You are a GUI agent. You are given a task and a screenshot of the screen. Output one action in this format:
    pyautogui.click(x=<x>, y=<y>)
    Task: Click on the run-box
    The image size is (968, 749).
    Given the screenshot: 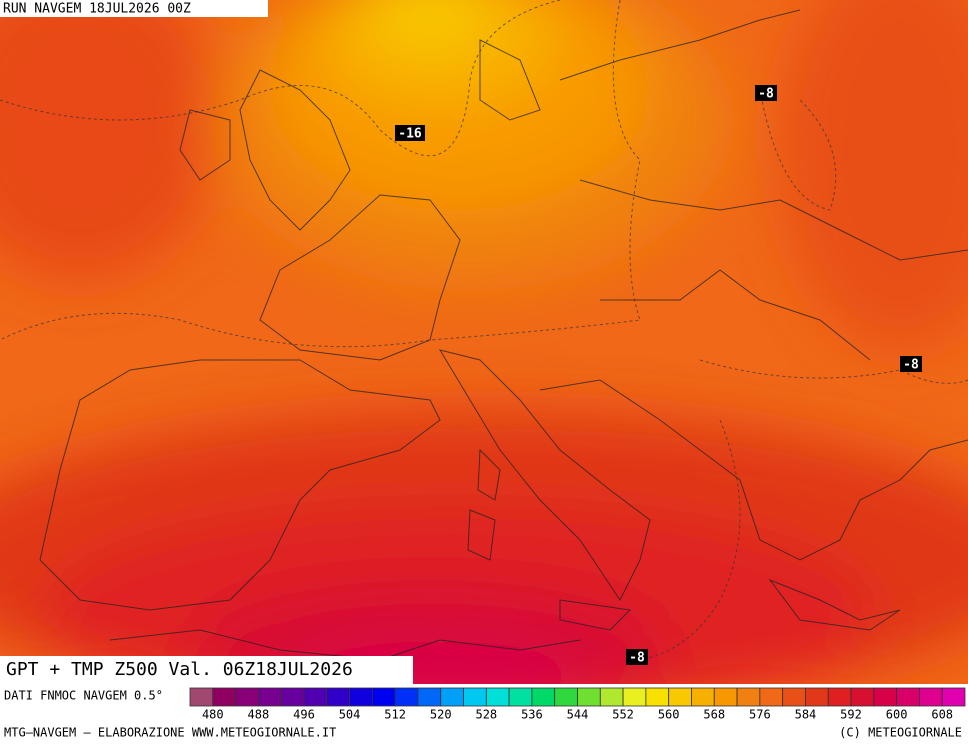 What is the action you would take?
    pyautogui.click(x=134, y=8)
    